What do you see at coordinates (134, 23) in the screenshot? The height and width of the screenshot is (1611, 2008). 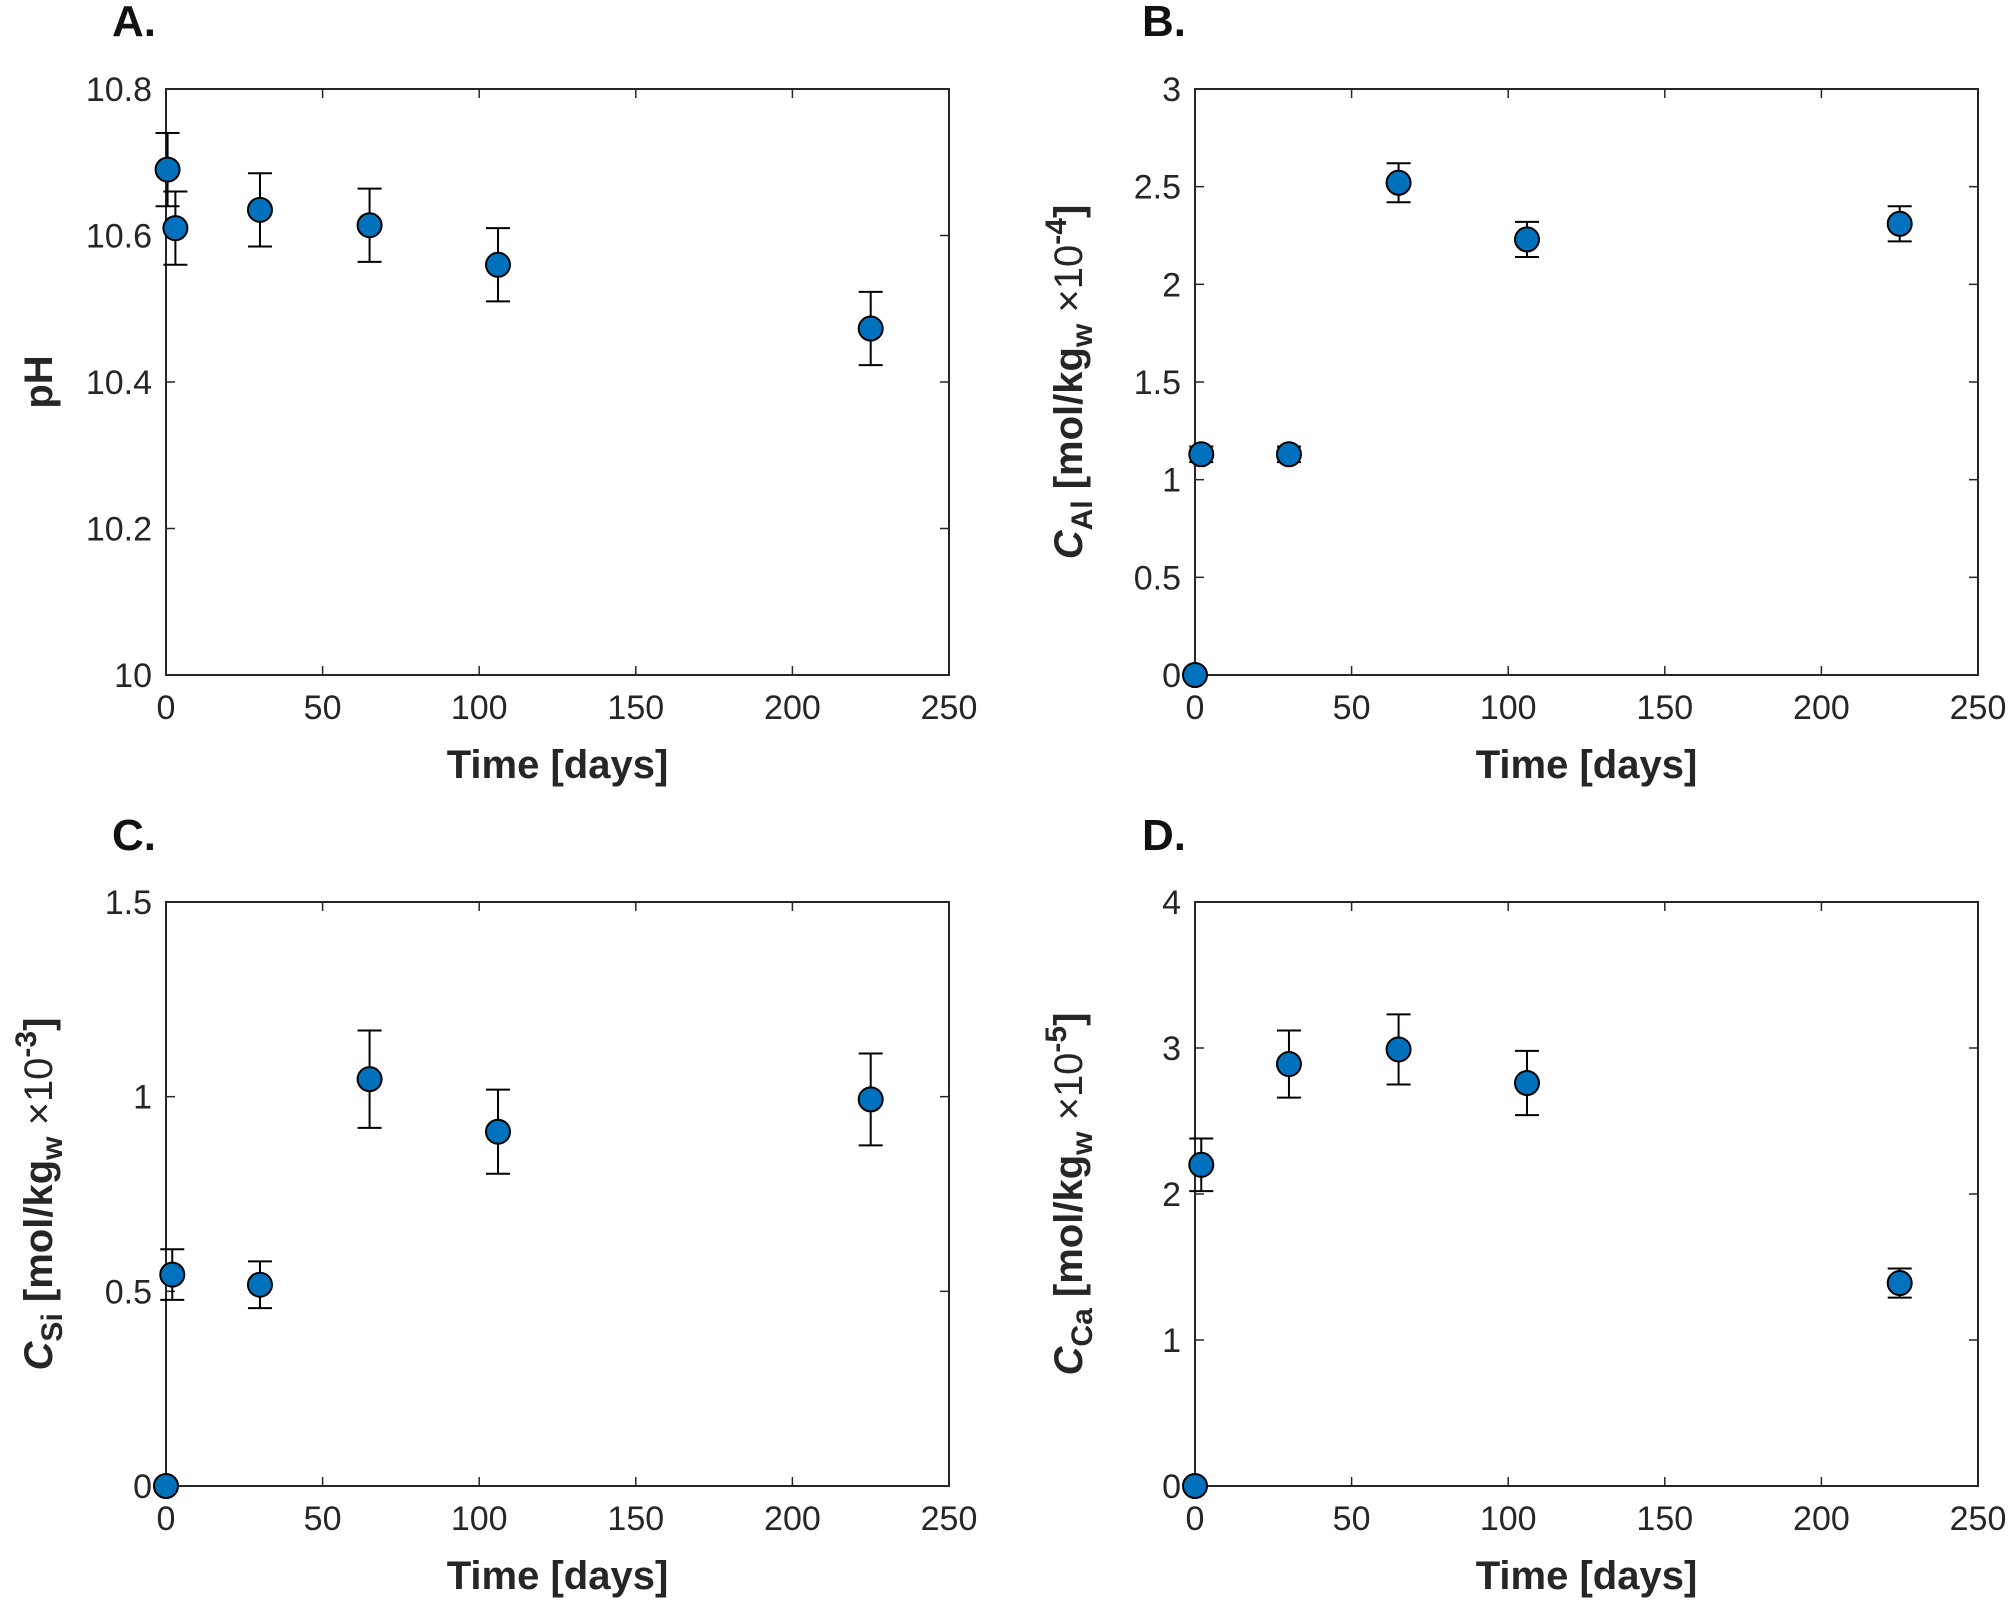 I see `panel-label: A.` at bounding box center [134, 23].